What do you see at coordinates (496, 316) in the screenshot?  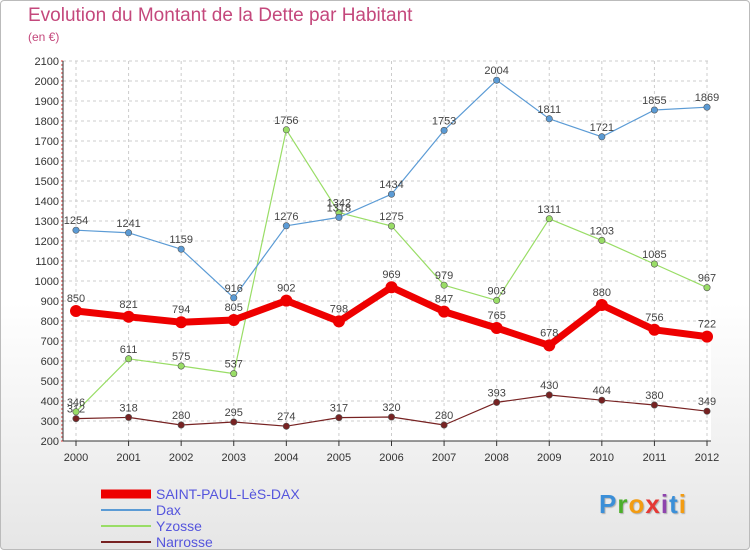 I see `data-label: 765` at bounding box center [496, 316].